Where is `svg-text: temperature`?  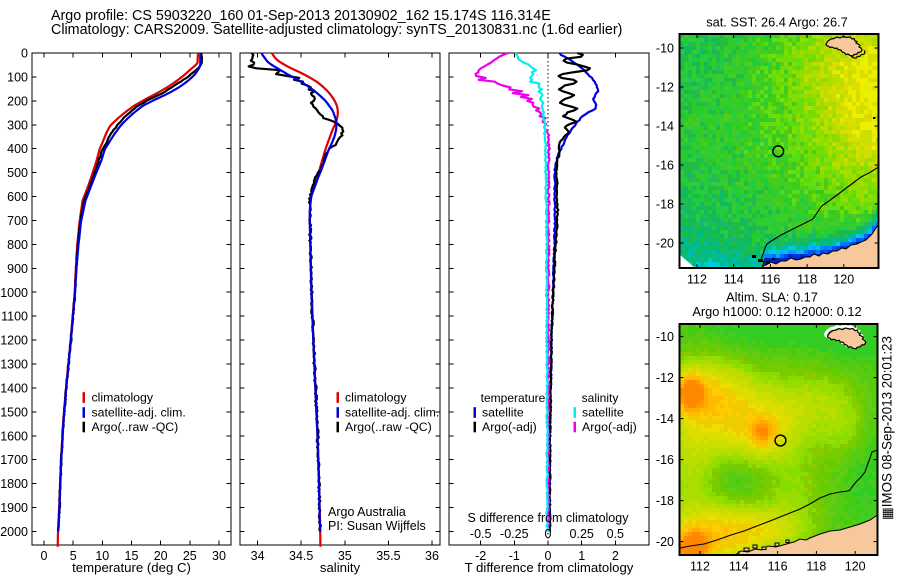
svg-text: temperature is located at coordinates (513, 398).